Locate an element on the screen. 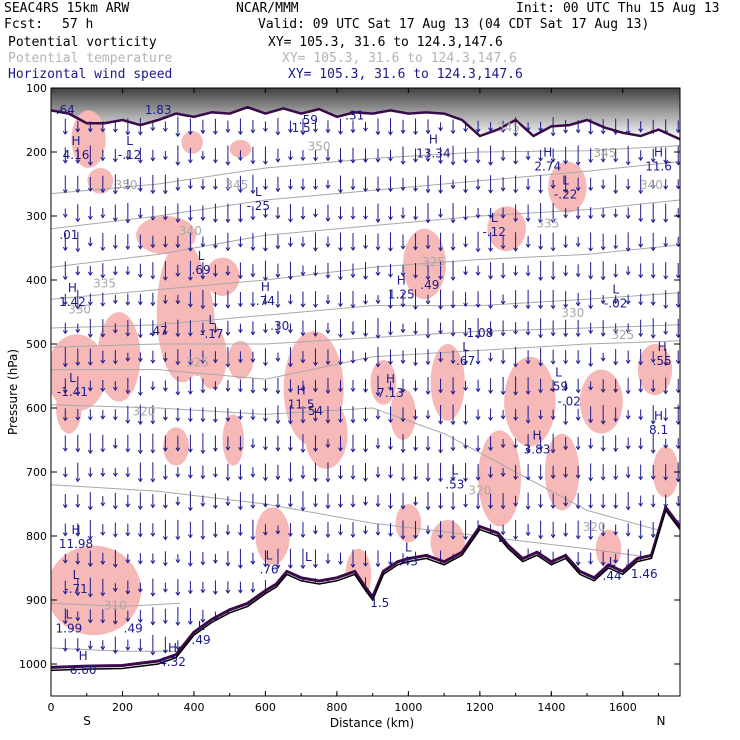 This screenshot has height=740, width=740. isentrope-label: 335 is located at coordinates (104, 284).